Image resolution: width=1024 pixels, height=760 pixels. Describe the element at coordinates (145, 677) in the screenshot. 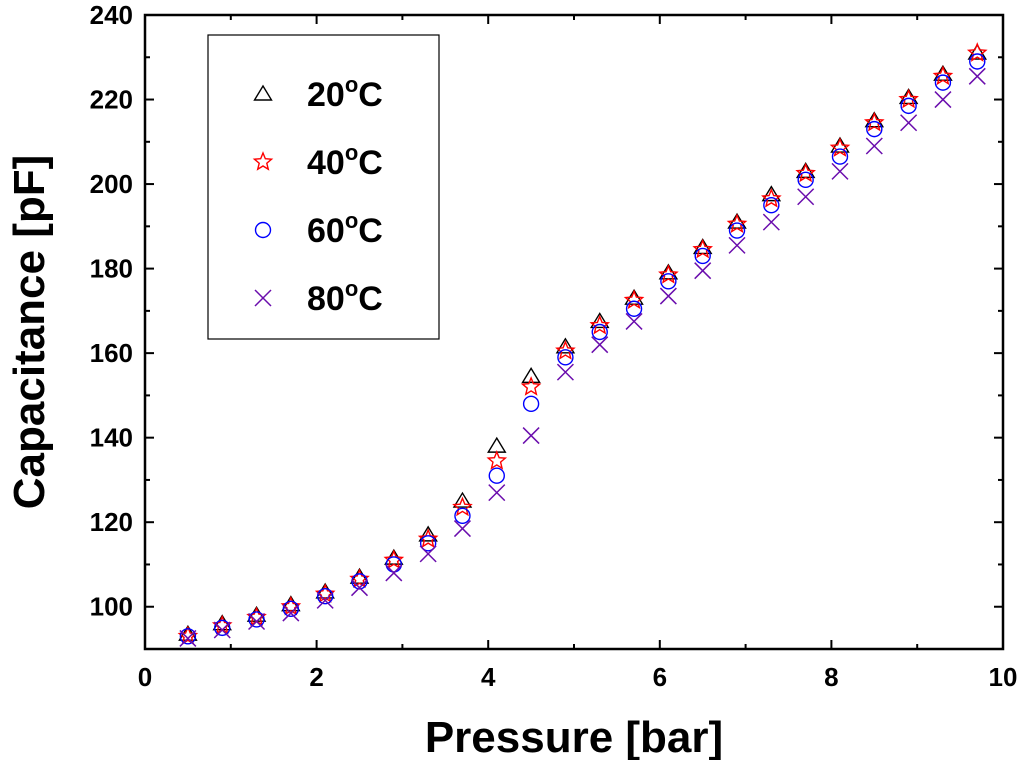

I see `x-tick-label: 0` at that location.